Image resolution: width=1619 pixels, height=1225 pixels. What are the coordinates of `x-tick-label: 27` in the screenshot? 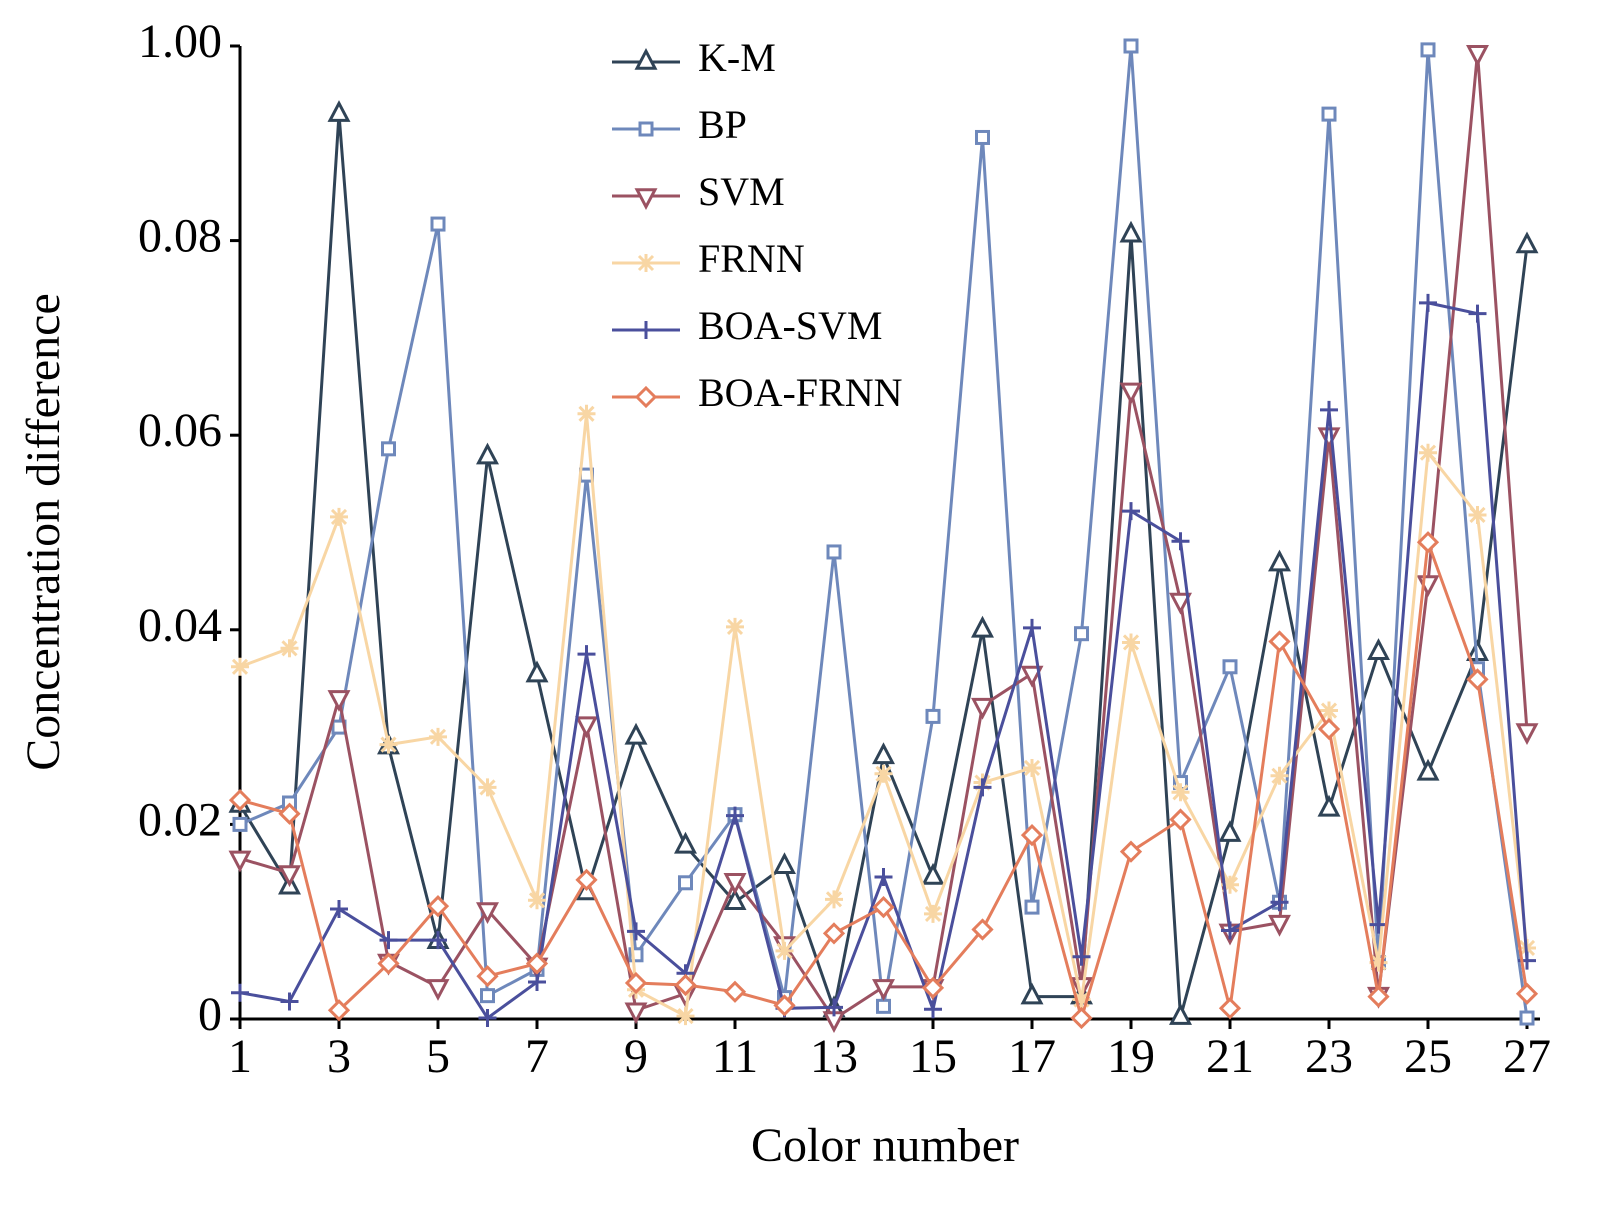 It's located at (1527, 1056).